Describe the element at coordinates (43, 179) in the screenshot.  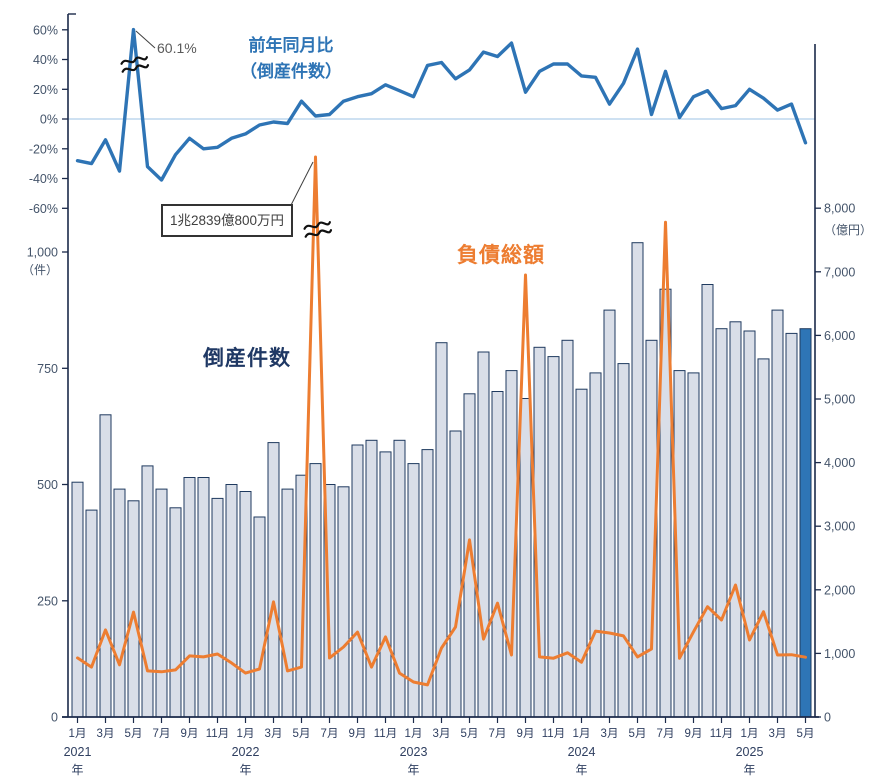
I see `axis-label: -40%` at that location.